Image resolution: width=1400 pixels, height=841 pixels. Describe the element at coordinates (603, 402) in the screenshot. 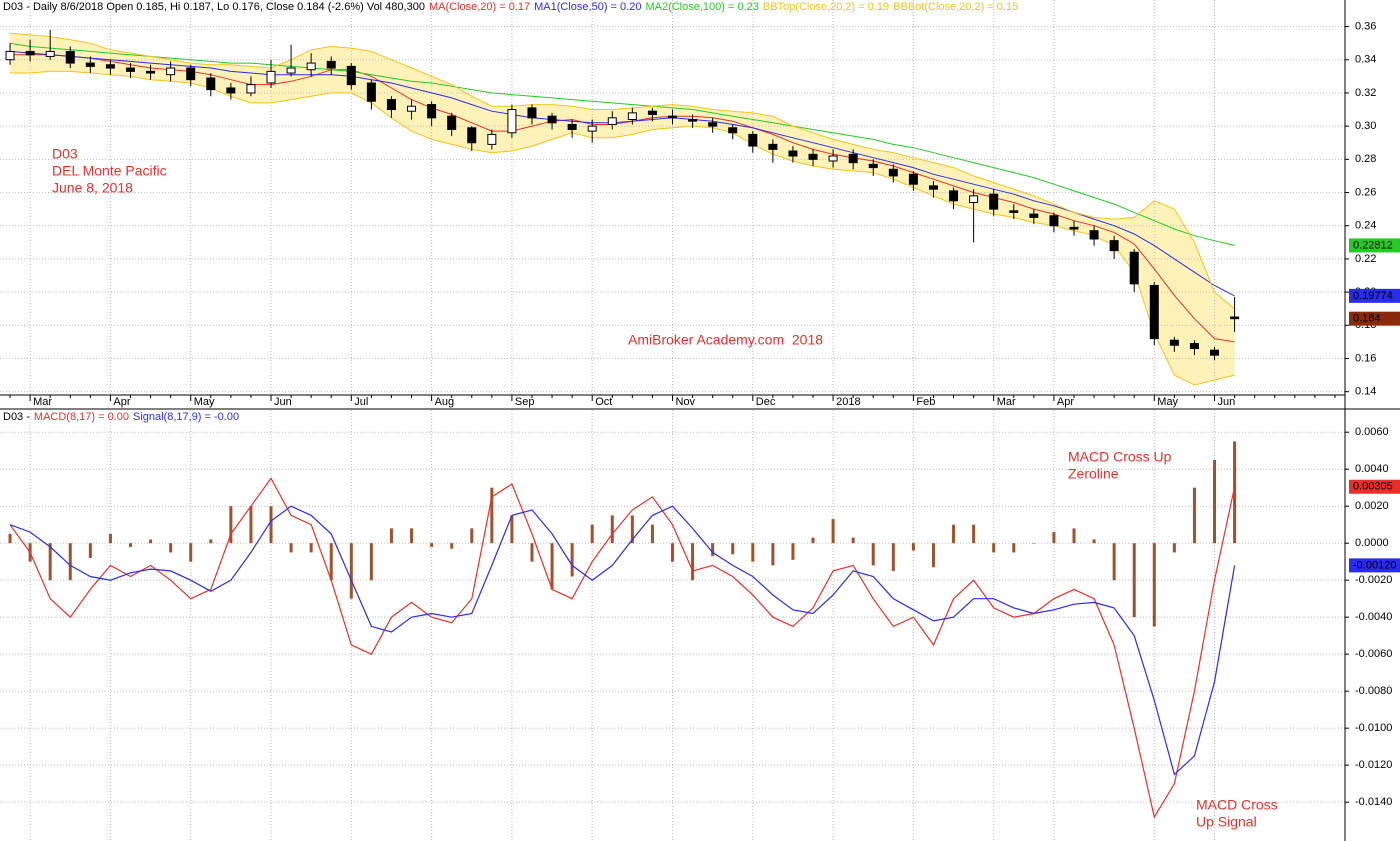

I see `x-tick-label: Oct` at that location.